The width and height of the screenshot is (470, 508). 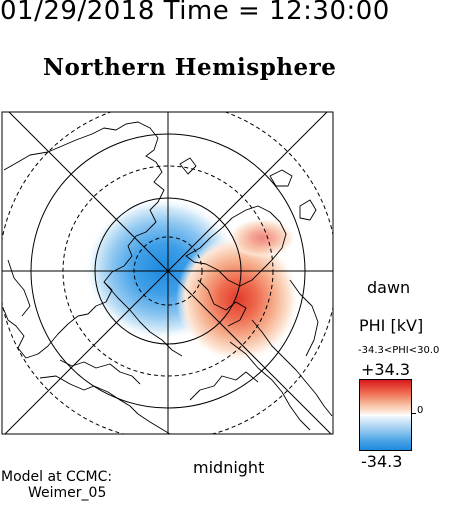 I want to click on plot-title: Northern Hemisphere, so click(x=190, y=67).